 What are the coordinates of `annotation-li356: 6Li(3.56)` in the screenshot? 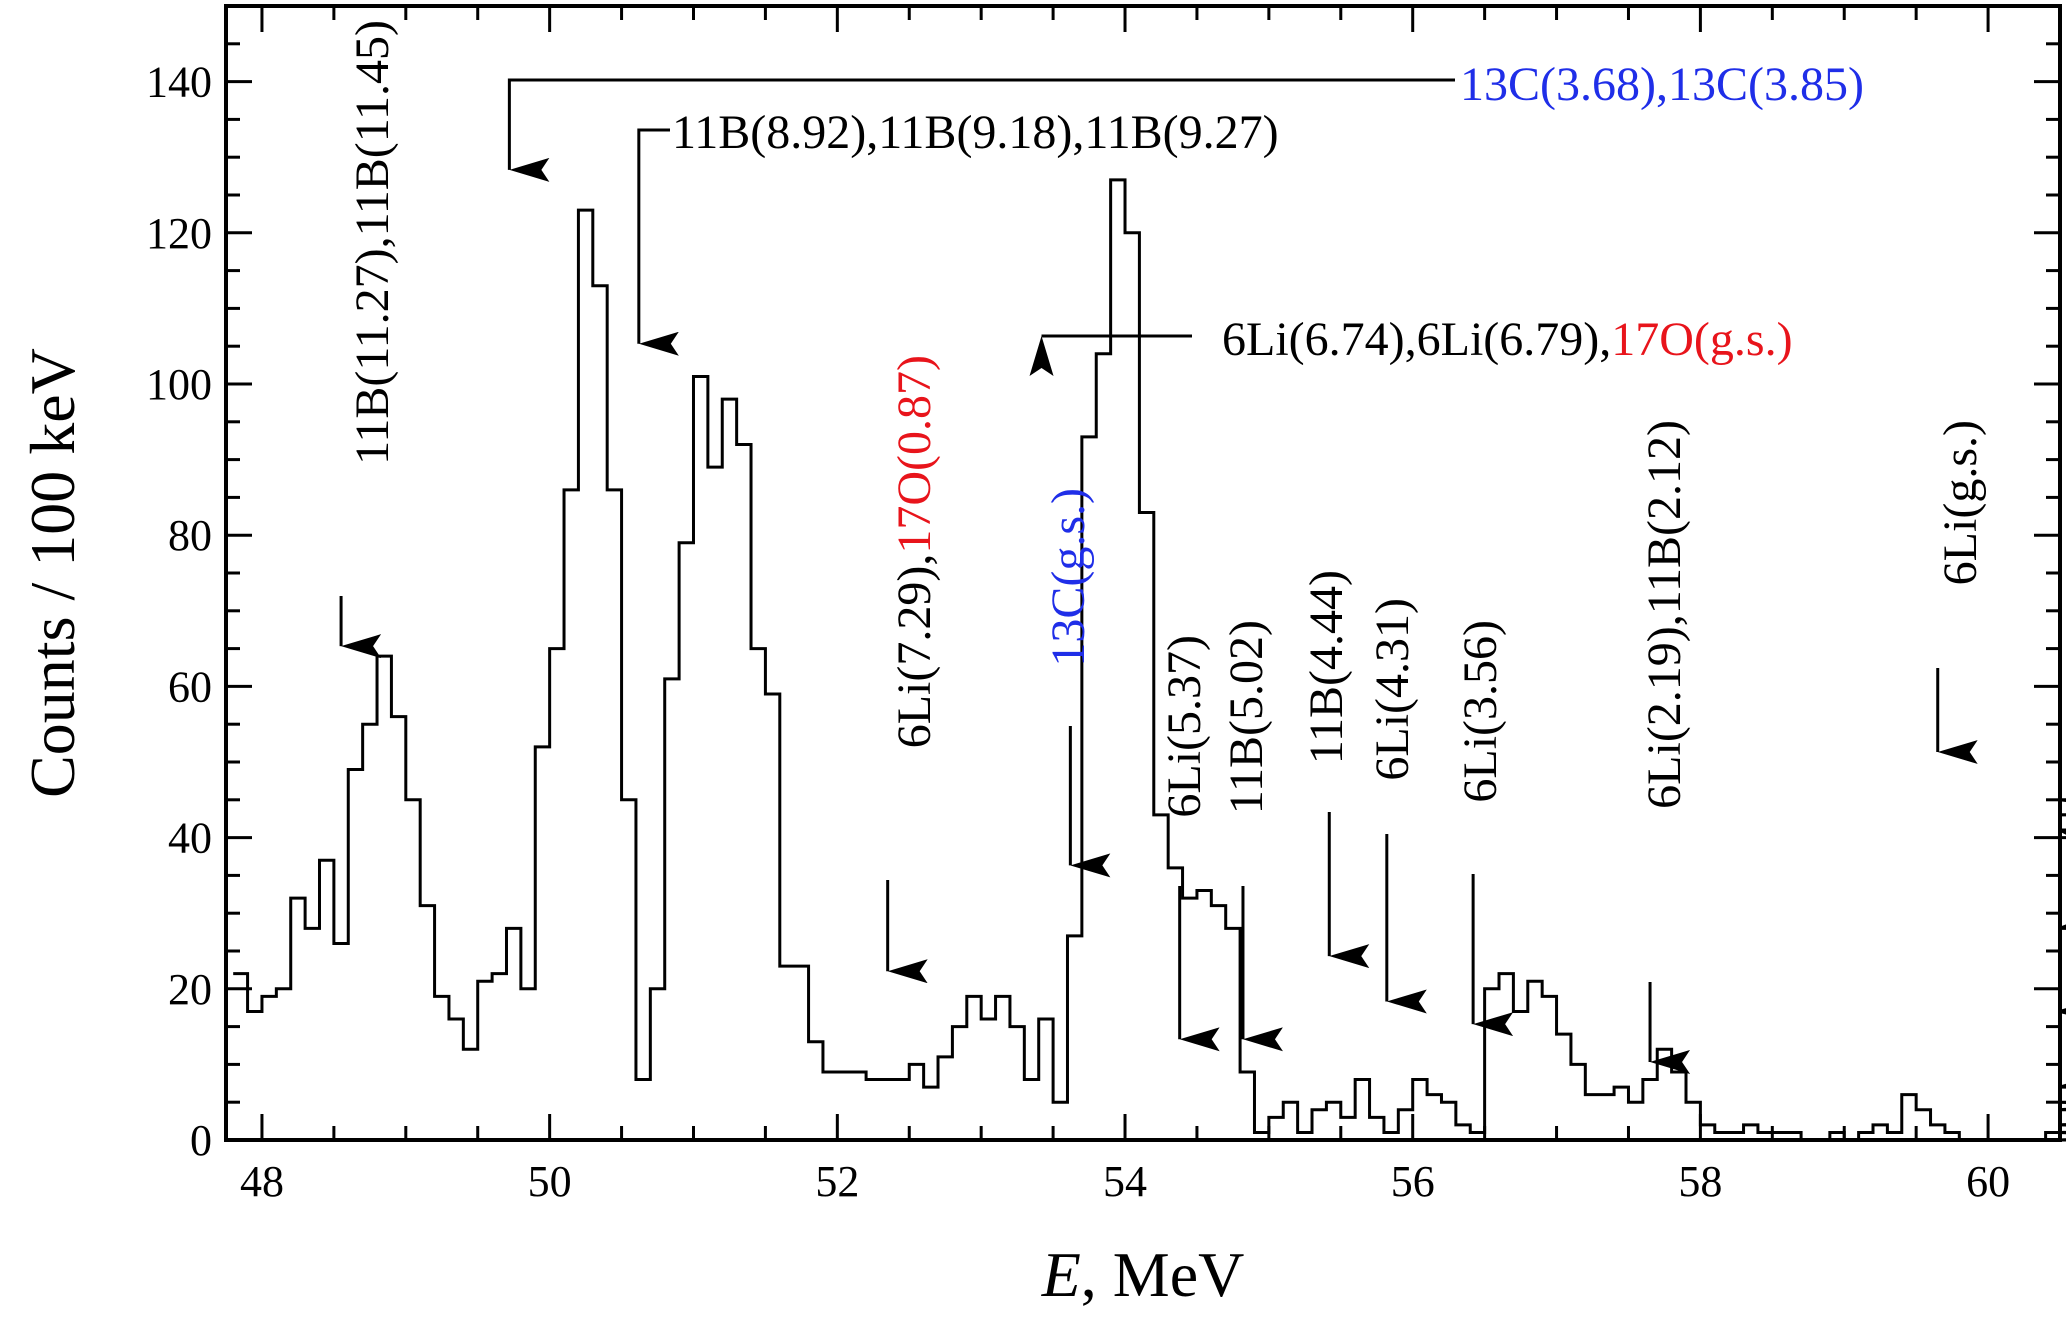 It's located at (1484, 828).